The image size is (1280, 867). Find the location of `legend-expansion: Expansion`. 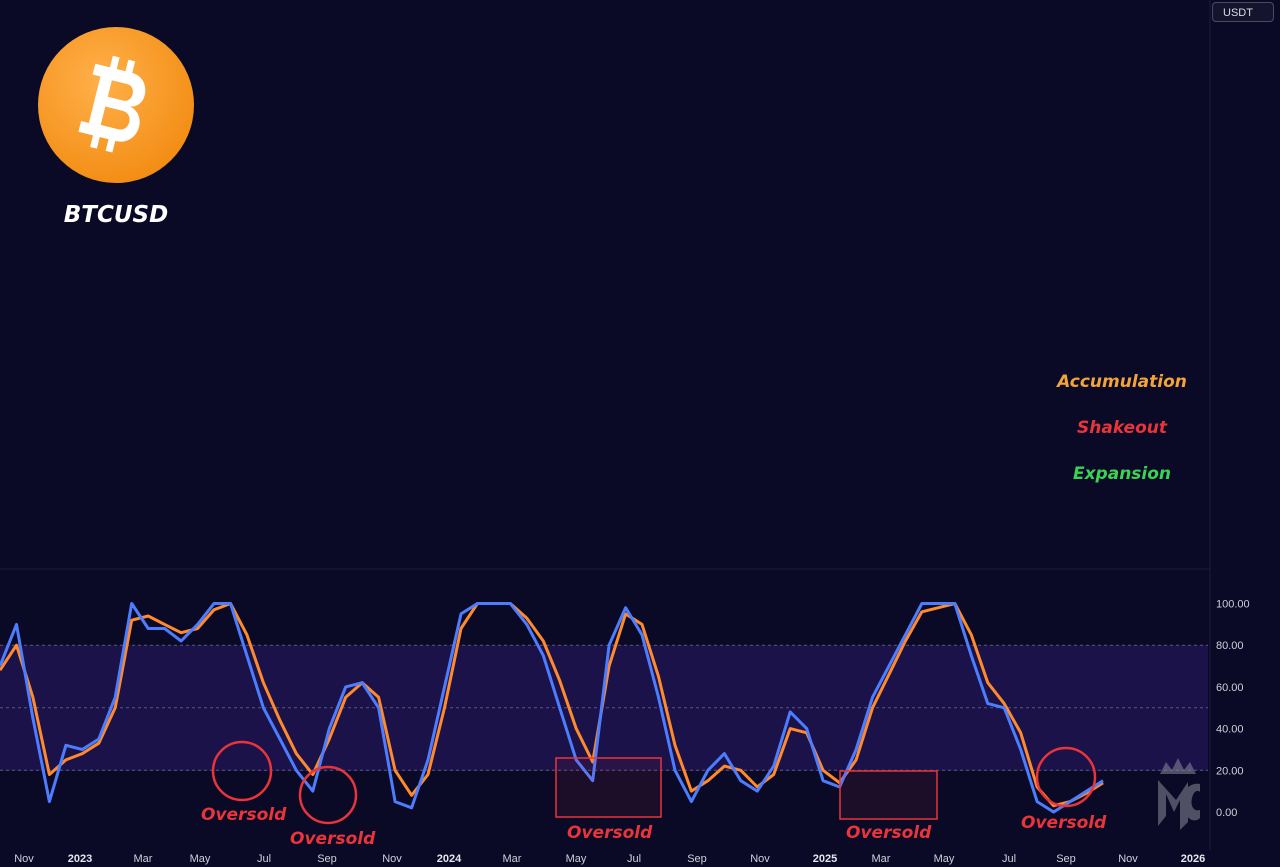

legend-expansion: Expansion is located at coordinates (1122, 474).